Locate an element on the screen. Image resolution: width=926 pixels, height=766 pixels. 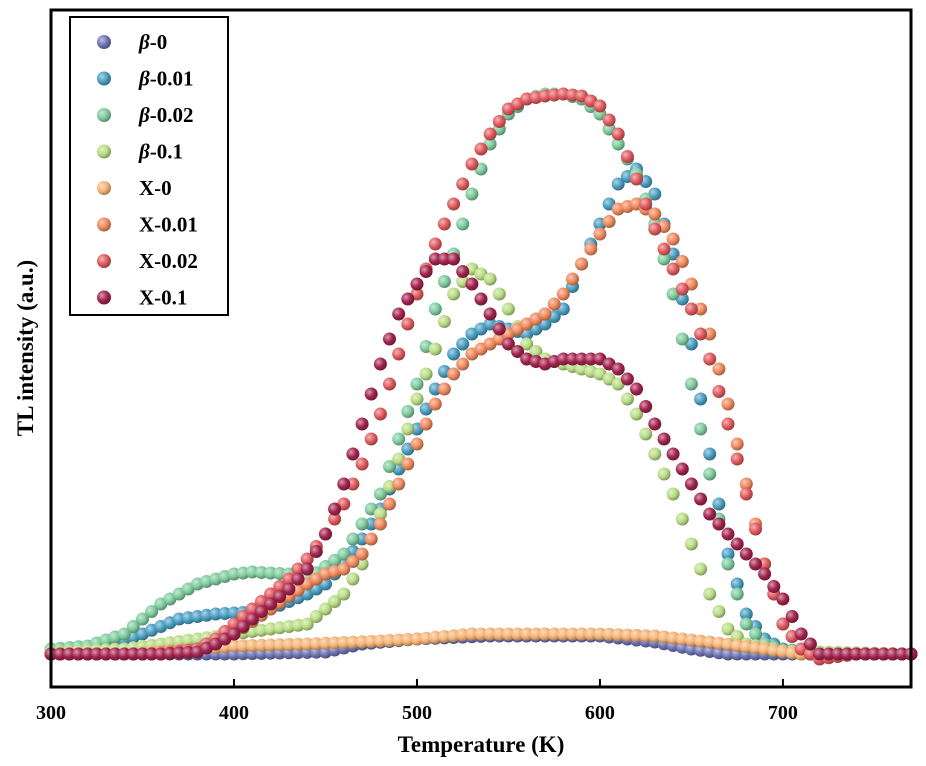
legend-marker is located at coordinates (104, 151).